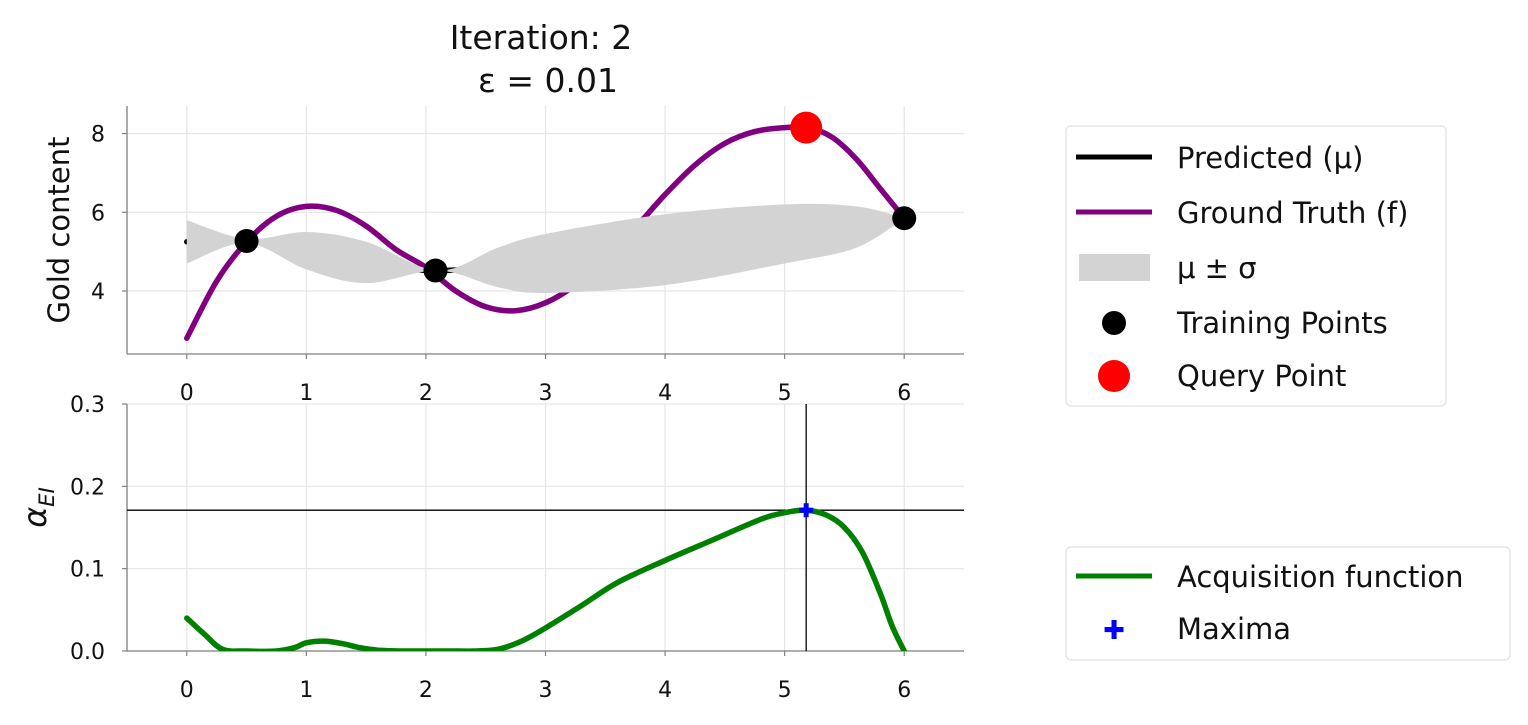 The image size is (1528, 725). What do you see at coordinates (98, 292) in the screenshot?
I see `y-tick-label: 4` at bounding box center [98, 292].